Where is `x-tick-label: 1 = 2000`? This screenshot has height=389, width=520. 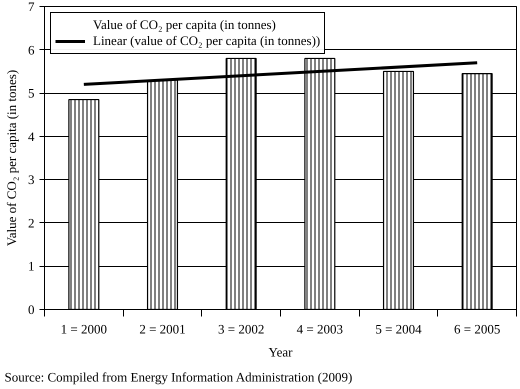 x-tick-label: 1 = 2000 is located at coordinates (84, 329).